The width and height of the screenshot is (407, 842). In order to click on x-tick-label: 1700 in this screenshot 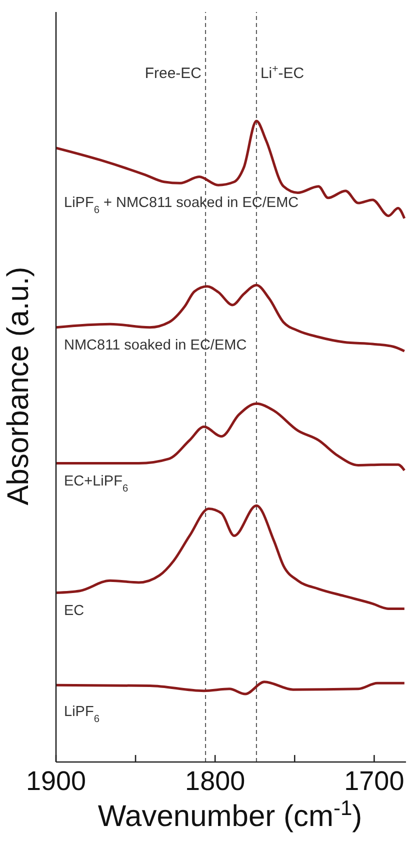, I will do `click(374, 781)`.